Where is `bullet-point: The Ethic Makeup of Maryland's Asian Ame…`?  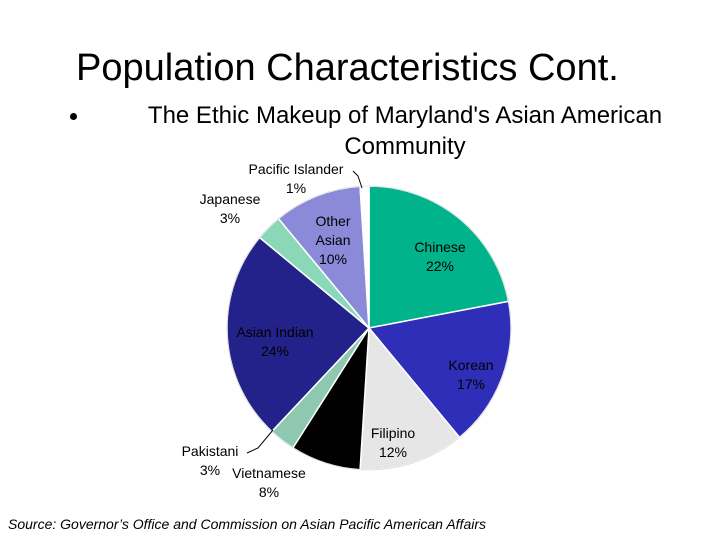 bullet-point: The Ethic Makeup of Maryland's Asian Ame… is located at coordinates (394, 131).